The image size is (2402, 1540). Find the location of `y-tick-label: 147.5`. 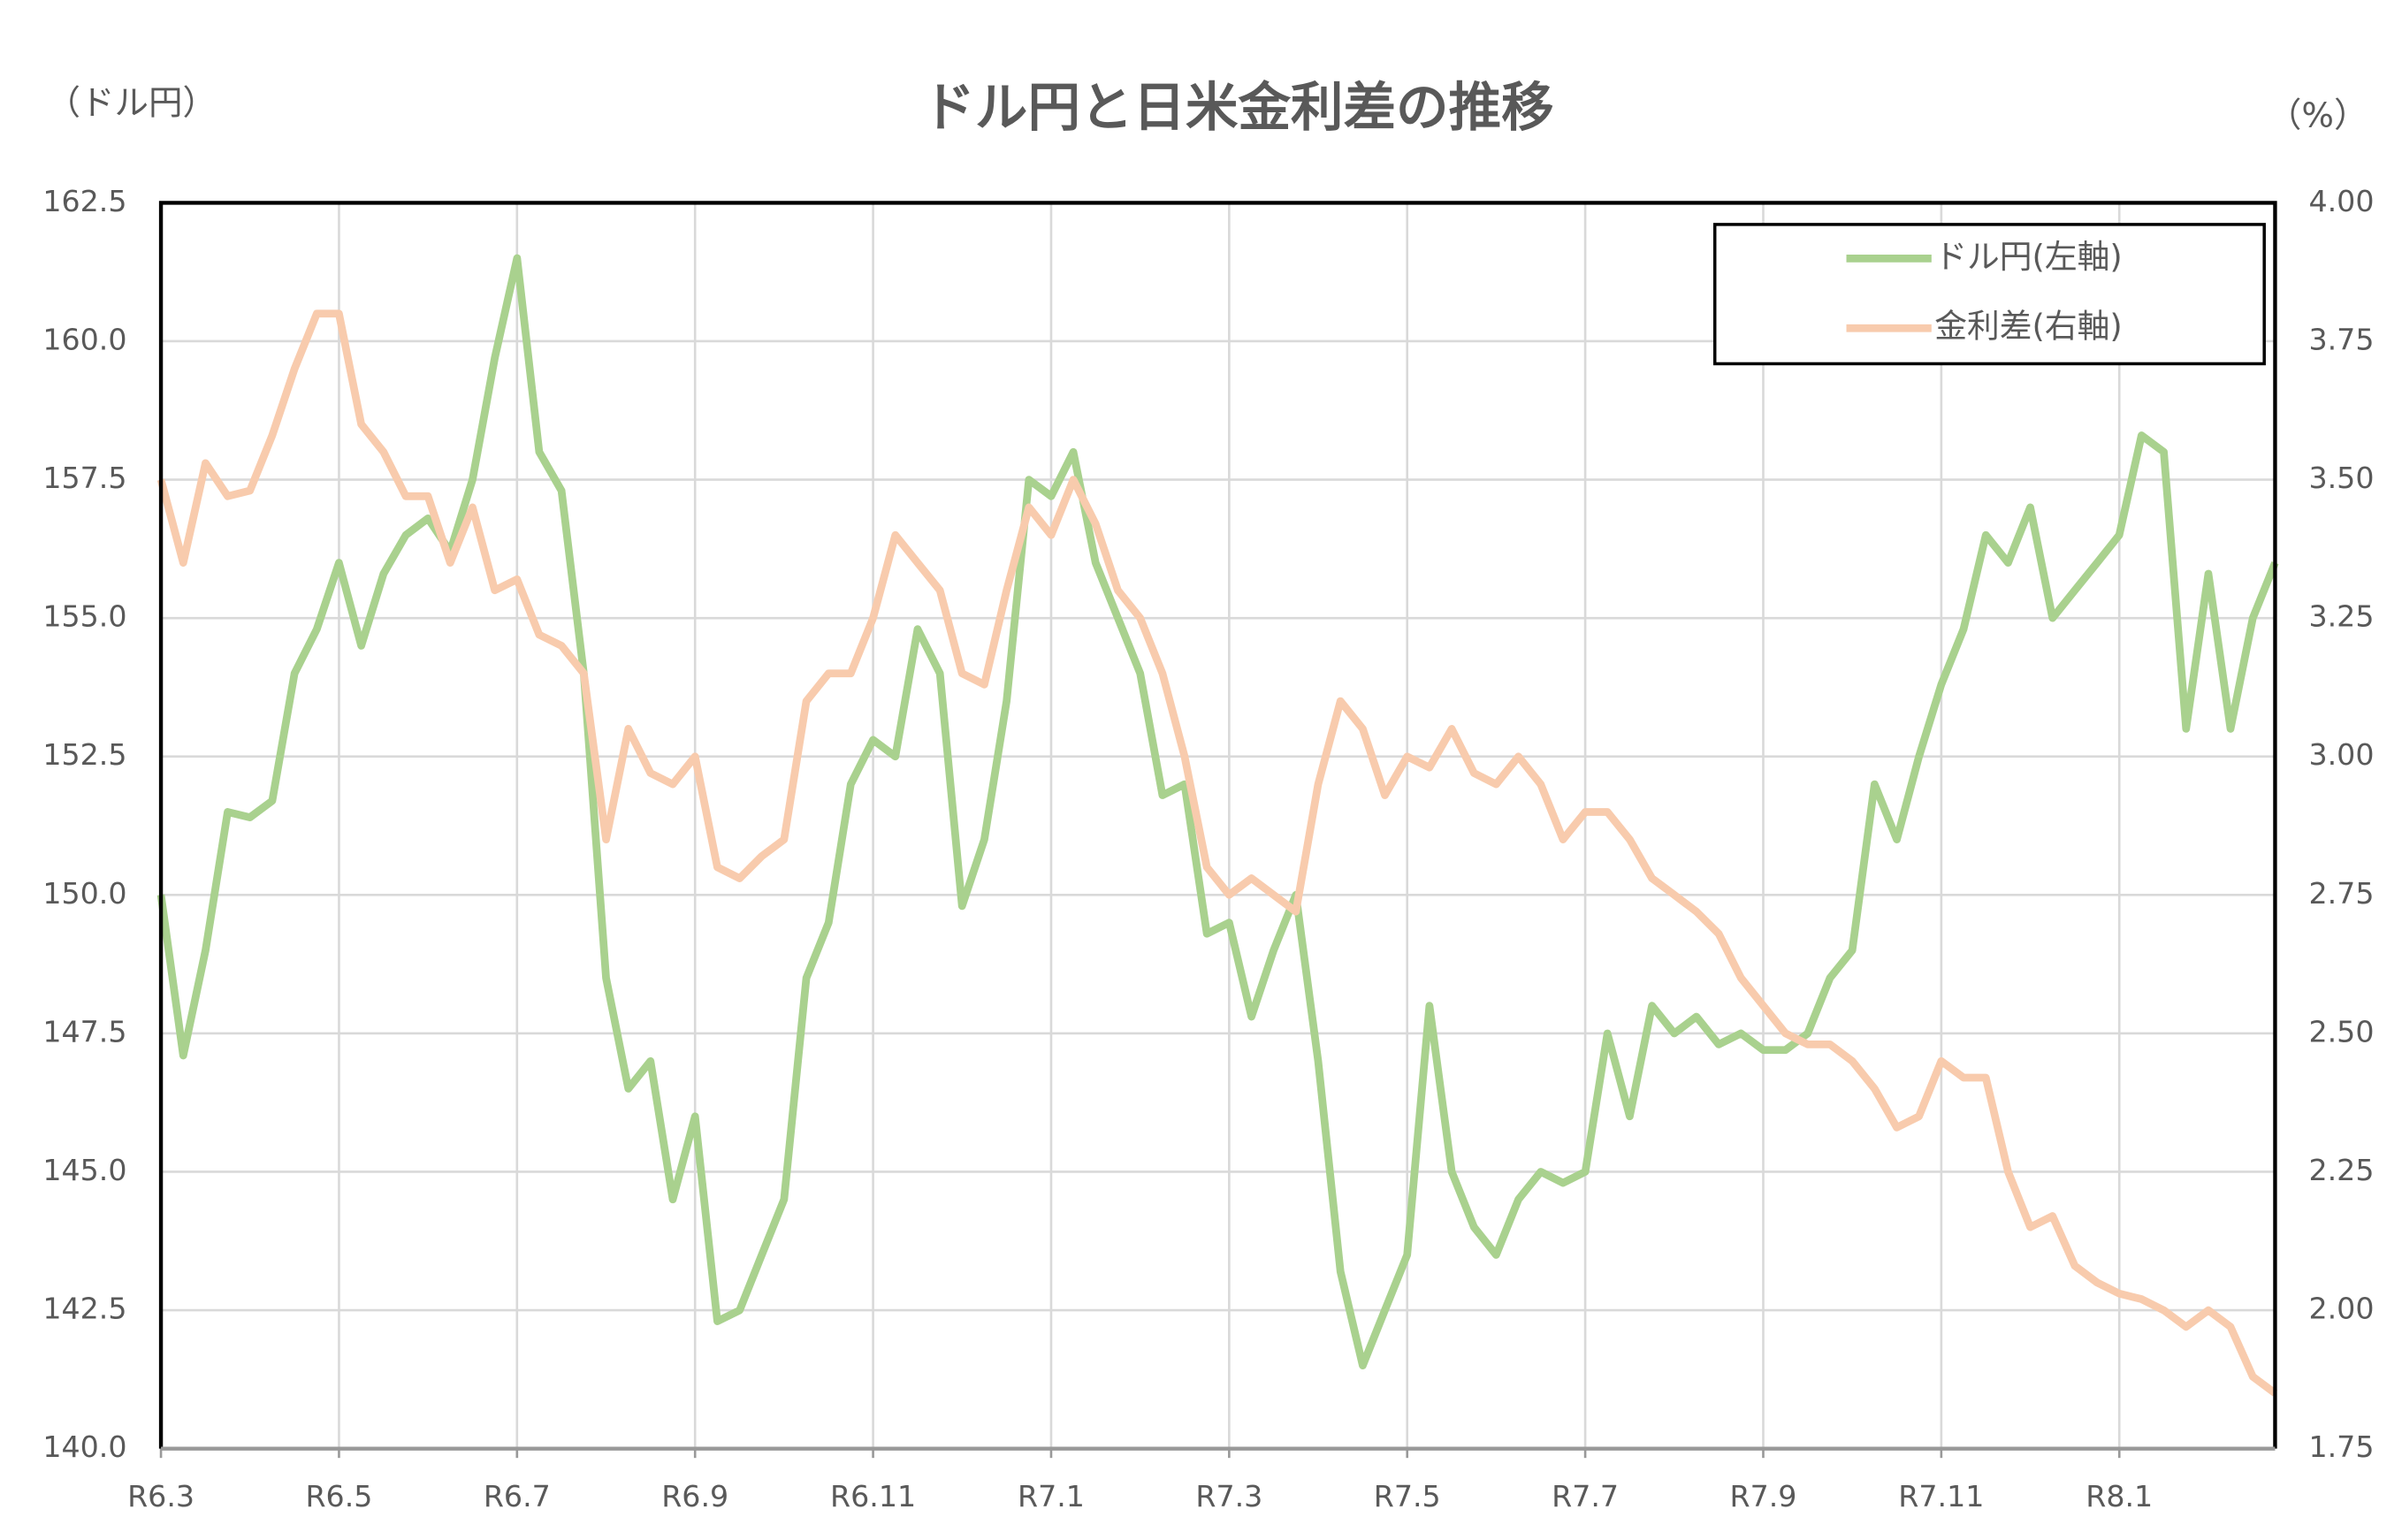

y-tick-label: 147.5 is located at coordinates (84, 1031).